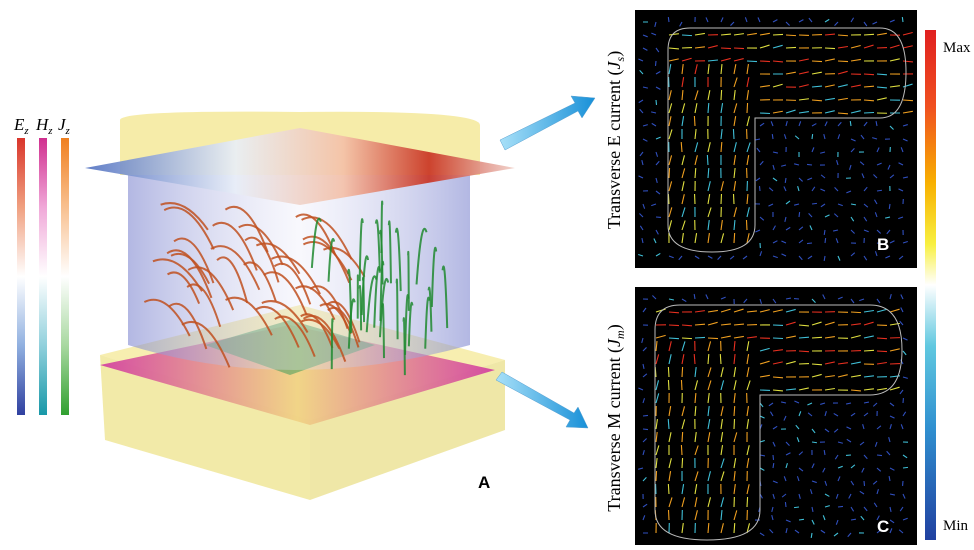 The width and height of the screenshot is (974, 550). I want to click on panel-title: Transverse E current (Js), so click(615, 140).